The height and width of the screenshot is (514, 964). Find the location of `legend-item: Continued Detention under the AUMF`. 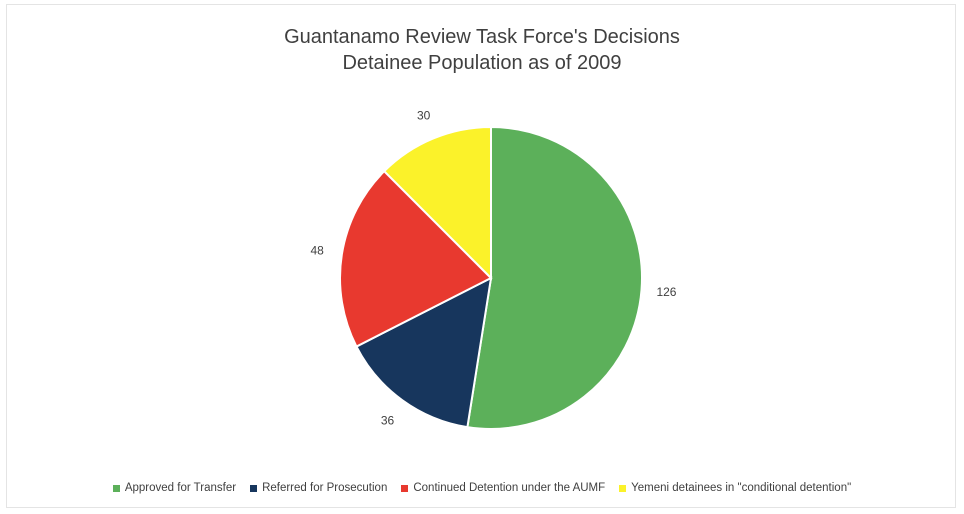

legend-item: Continued Detention under the AUMF is located at coordinates (503, 488).